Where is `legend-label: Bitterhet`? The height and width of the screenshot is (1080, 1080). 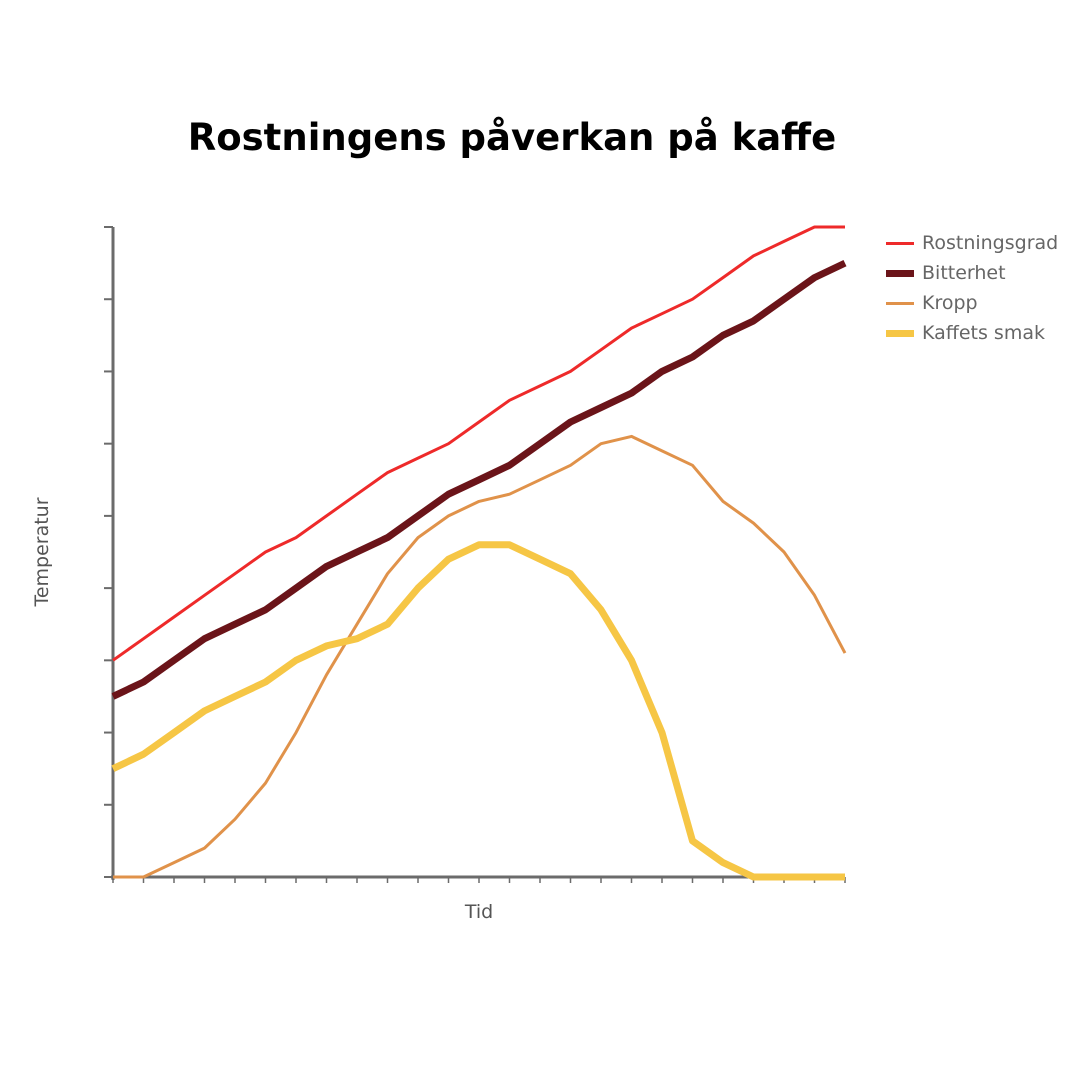 legend-label: Bitterhet is located at coordinates (964, 273).